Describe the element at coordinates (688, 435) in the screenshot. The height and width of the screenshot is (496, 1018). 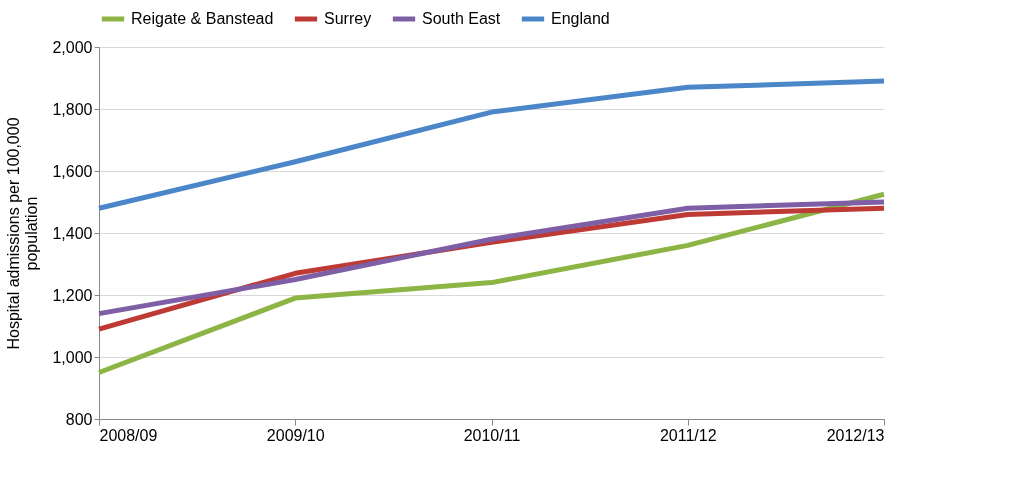
I see `x-tick-label: 2011/12` at that location.